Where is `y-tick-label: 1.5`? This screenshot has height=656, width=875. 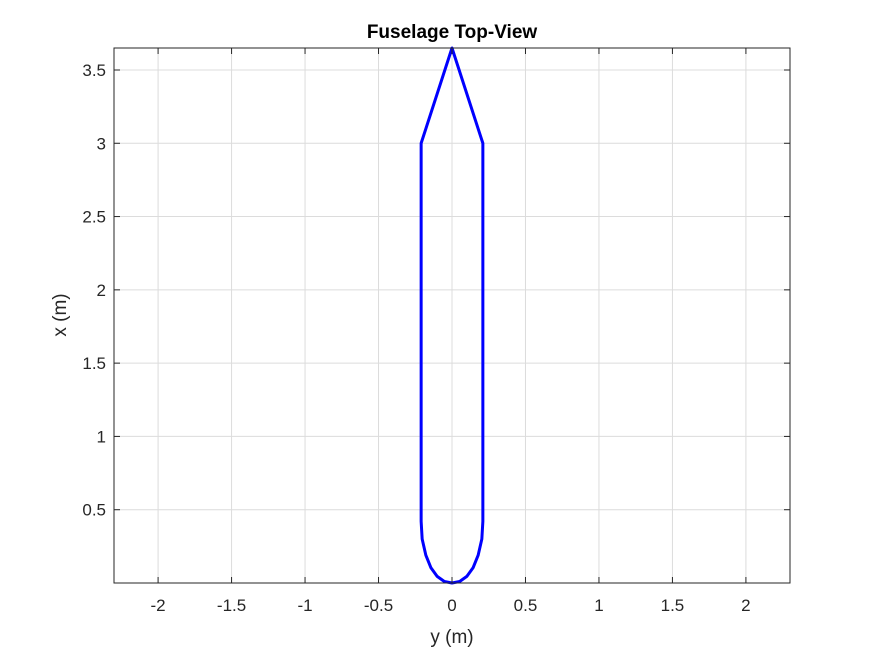 y-tick-label: 1.5 is located at coordinates (94, 363).